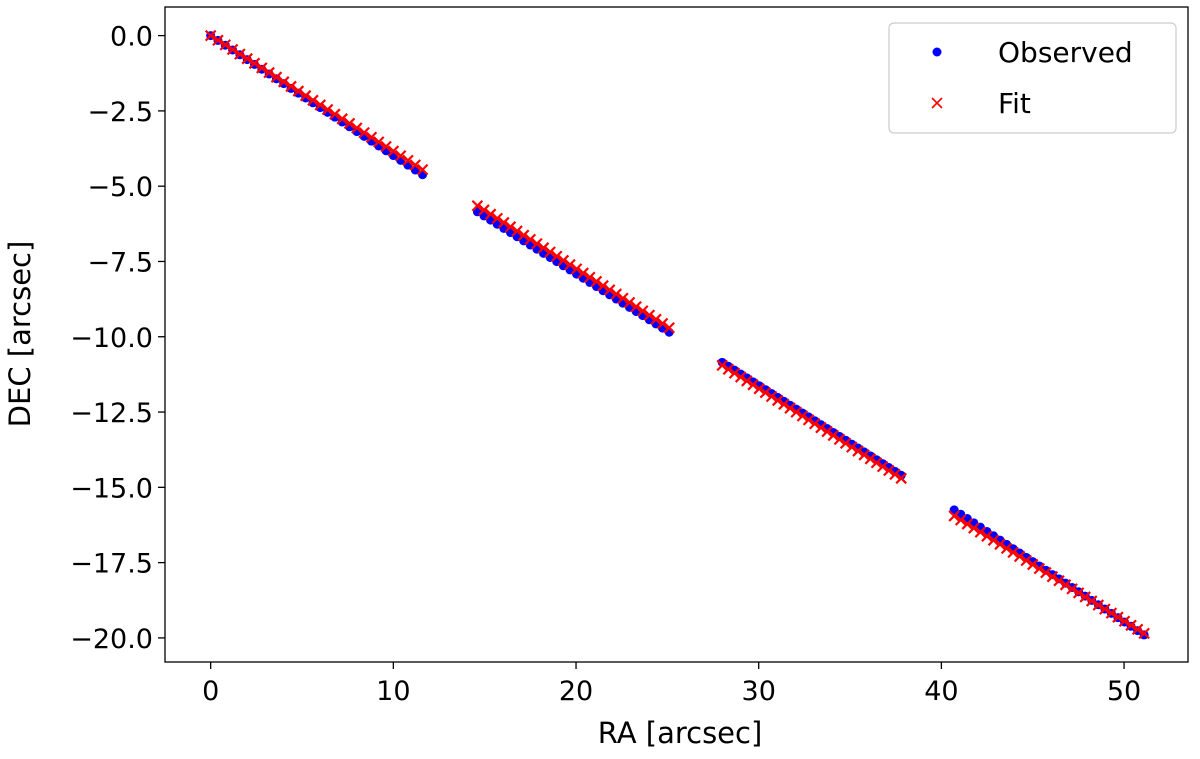 The height and width of the screenshot is (759, 1200). I want to click on y-tick-label: −15.0, so click(111, 488).